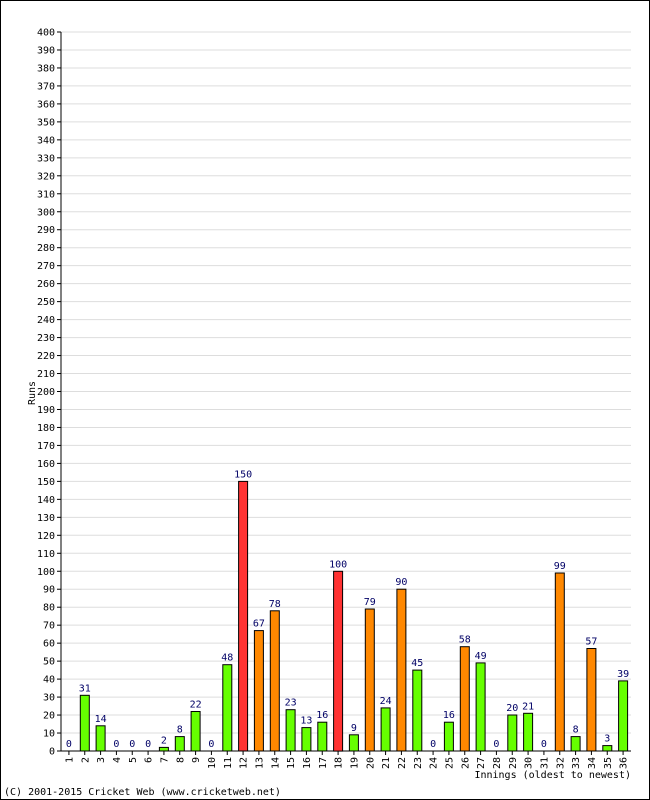 The height and width of the screenshot is (800, 650). I want to click on data-label: 58, so click(465, 640).